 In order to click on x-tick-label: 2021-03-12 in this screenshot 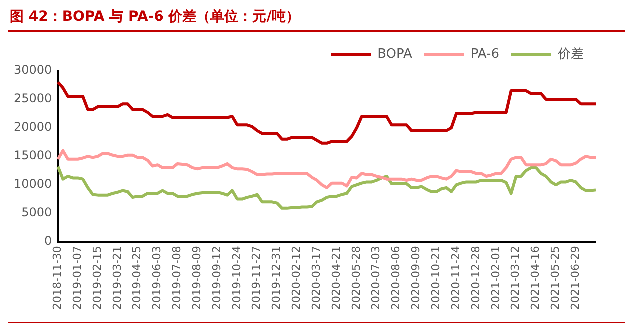, I will do `click(515, 278)`.